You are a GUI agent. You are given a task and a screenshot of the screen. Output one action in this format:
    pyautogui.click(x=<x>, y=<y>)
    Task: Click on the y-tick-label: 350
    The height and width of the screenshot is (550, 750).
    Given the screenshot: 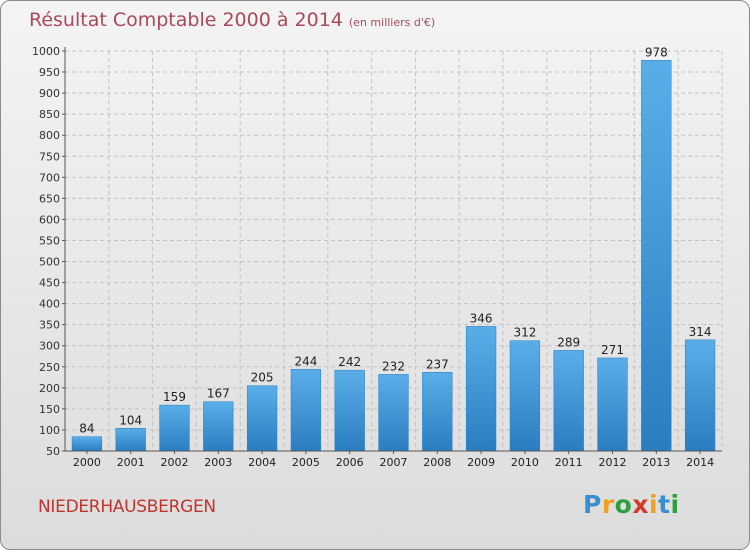 What is the action you would take?
    pyautogui.click(x=49, y=325)
    